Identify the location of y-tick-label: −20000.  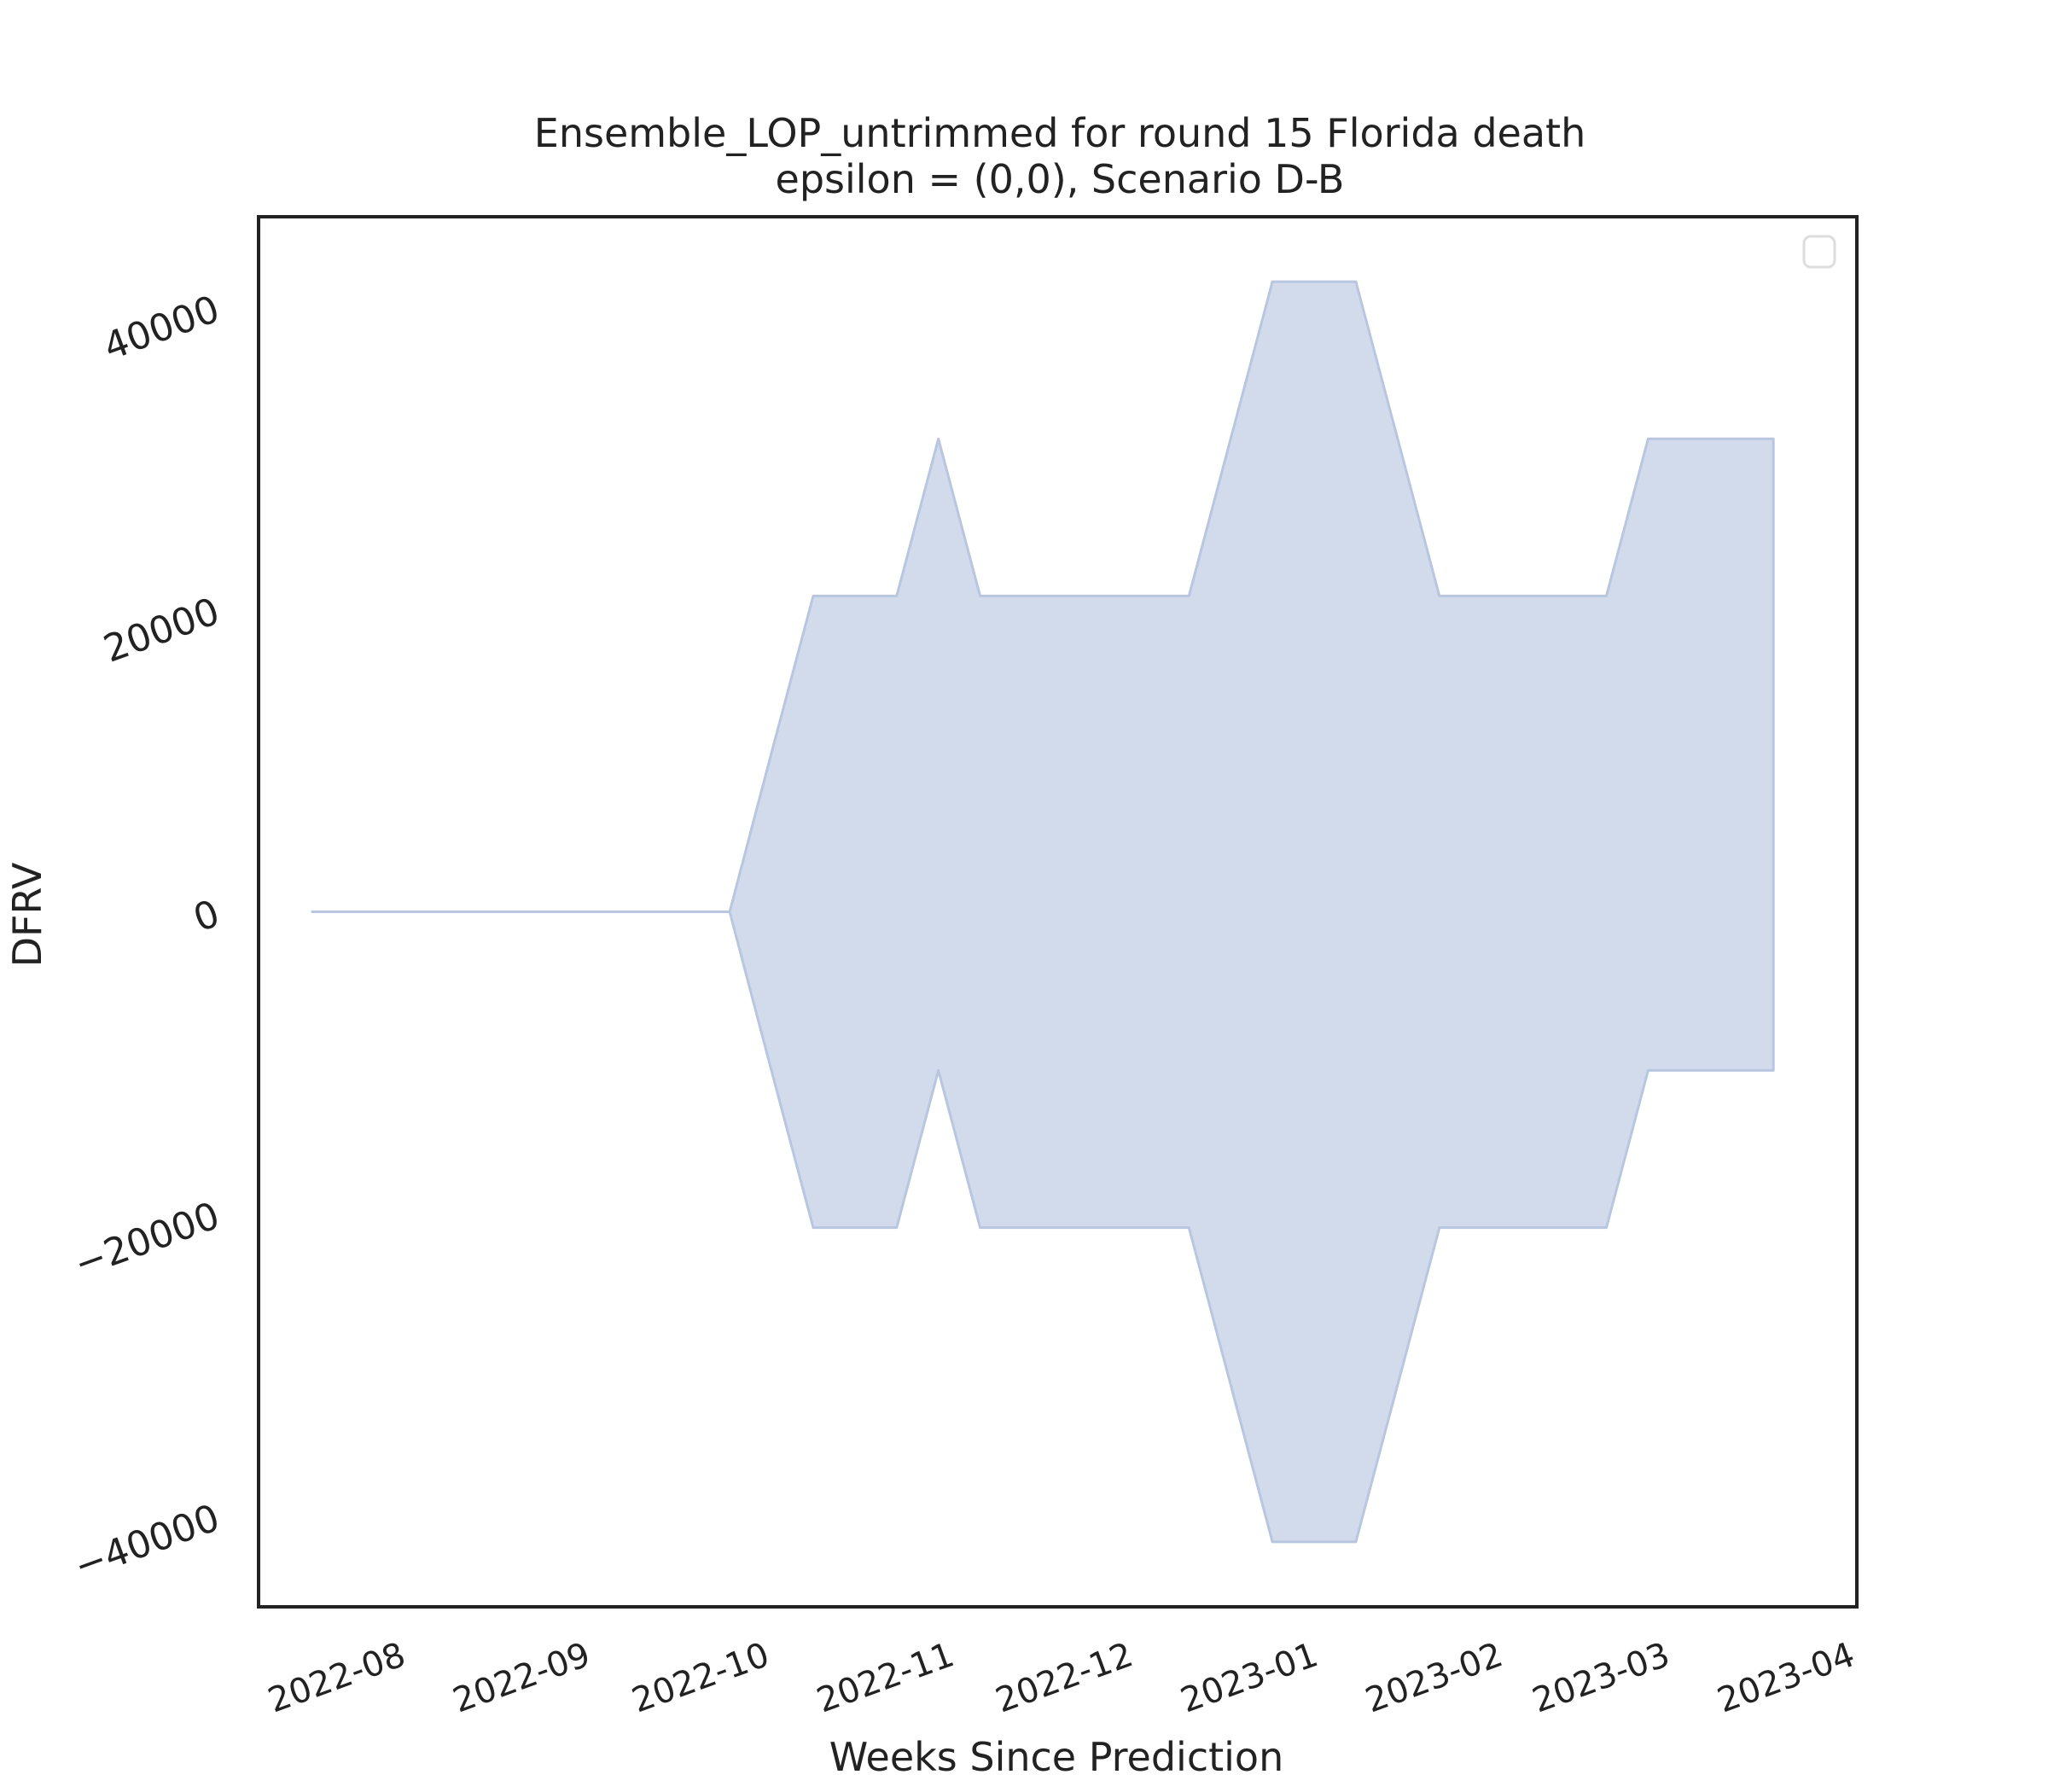
(146, 1240).